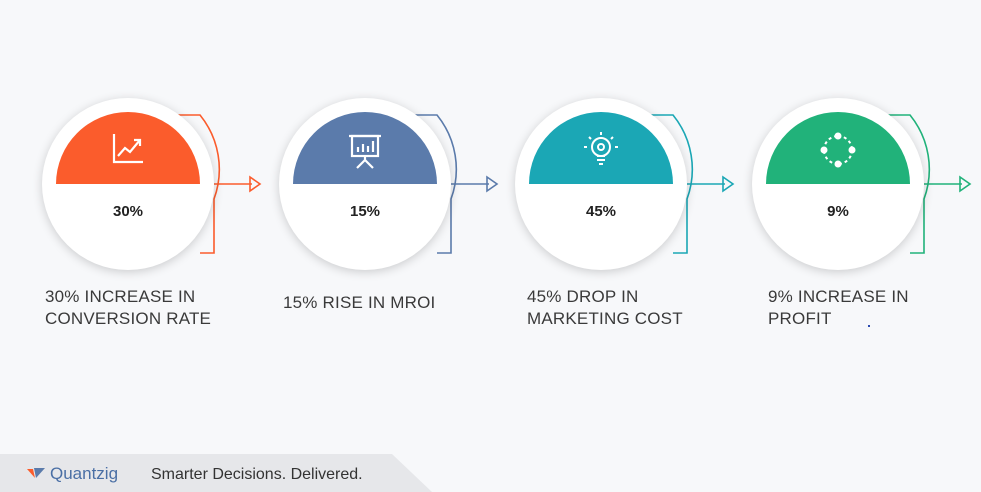  What do you see at coordinates (365, 184) in the screenshot?
I see `step-2-disc: 15%` at bounding box center [365, 184].